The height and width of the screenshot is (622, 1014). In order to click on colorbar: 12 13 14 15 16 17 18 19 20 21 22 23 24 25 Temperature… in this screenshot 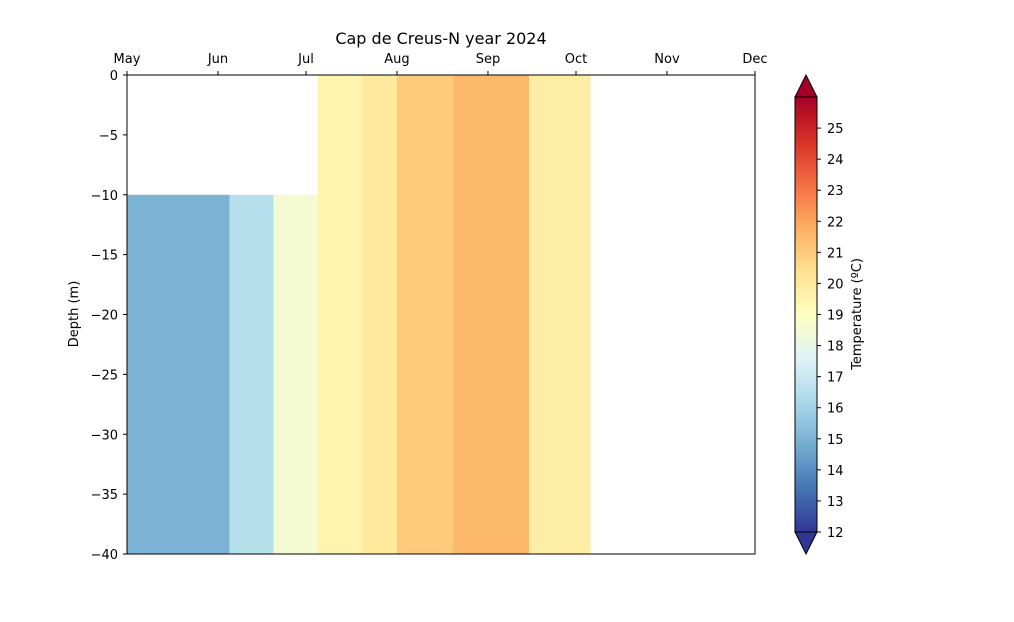, I will do `click(829, 314)`.